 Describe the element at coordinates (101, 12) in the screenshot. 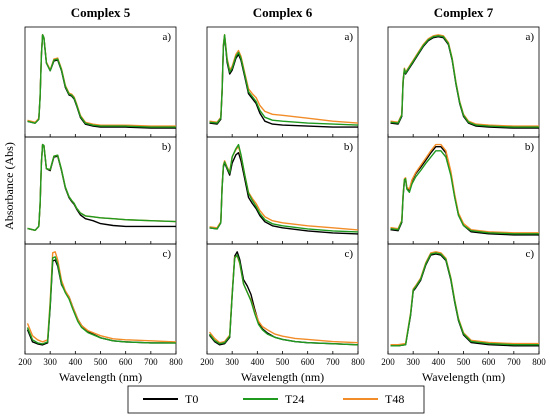

I see `column-title: Complex 5` at that location.